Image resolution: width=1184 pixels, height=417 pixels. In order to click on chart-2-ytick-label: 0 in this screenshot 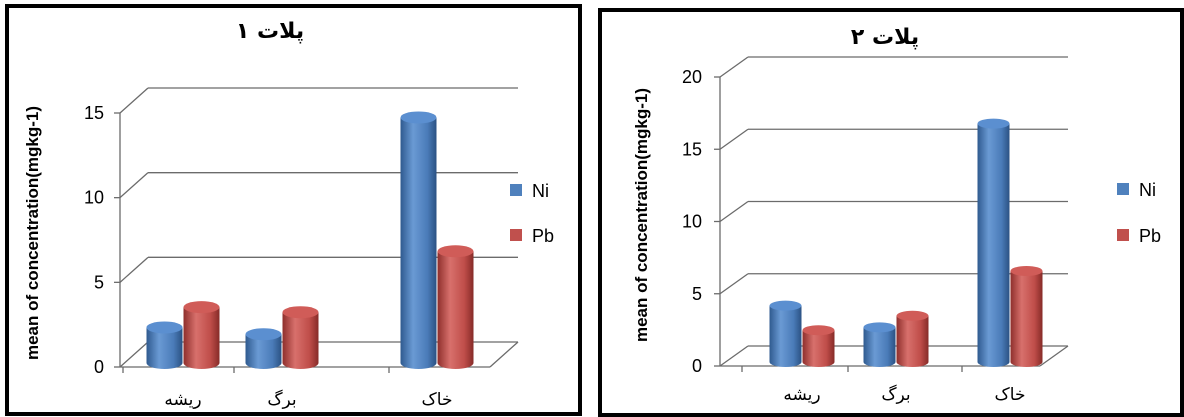, I will do `click(697, 366)`.